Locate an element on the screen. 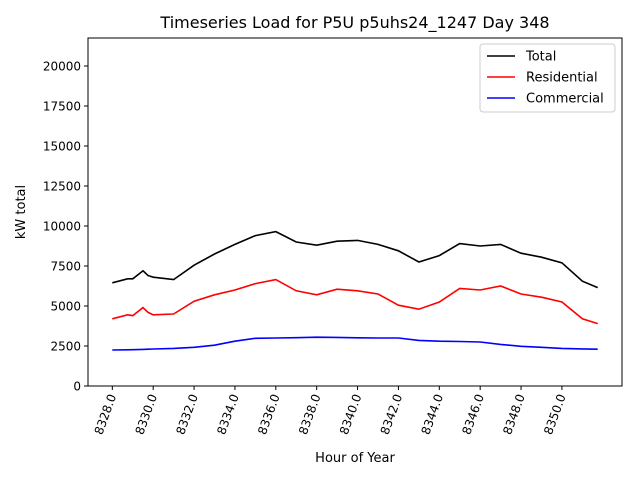 This screenshot has width=640, height=480. x-axis-label: Hour of Year is located at coordinates (355, 458).